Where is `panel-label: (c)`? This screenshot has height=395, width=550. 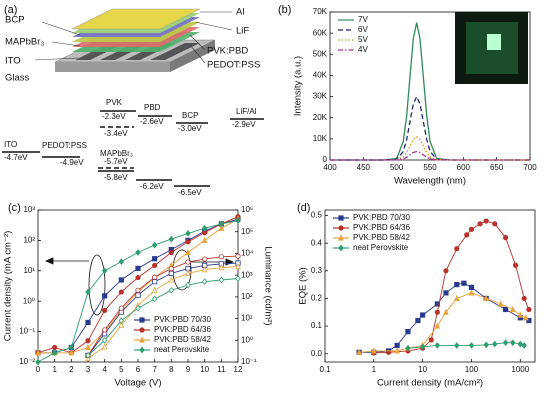 panel-label: (c) is located at coordinates (14, 208).